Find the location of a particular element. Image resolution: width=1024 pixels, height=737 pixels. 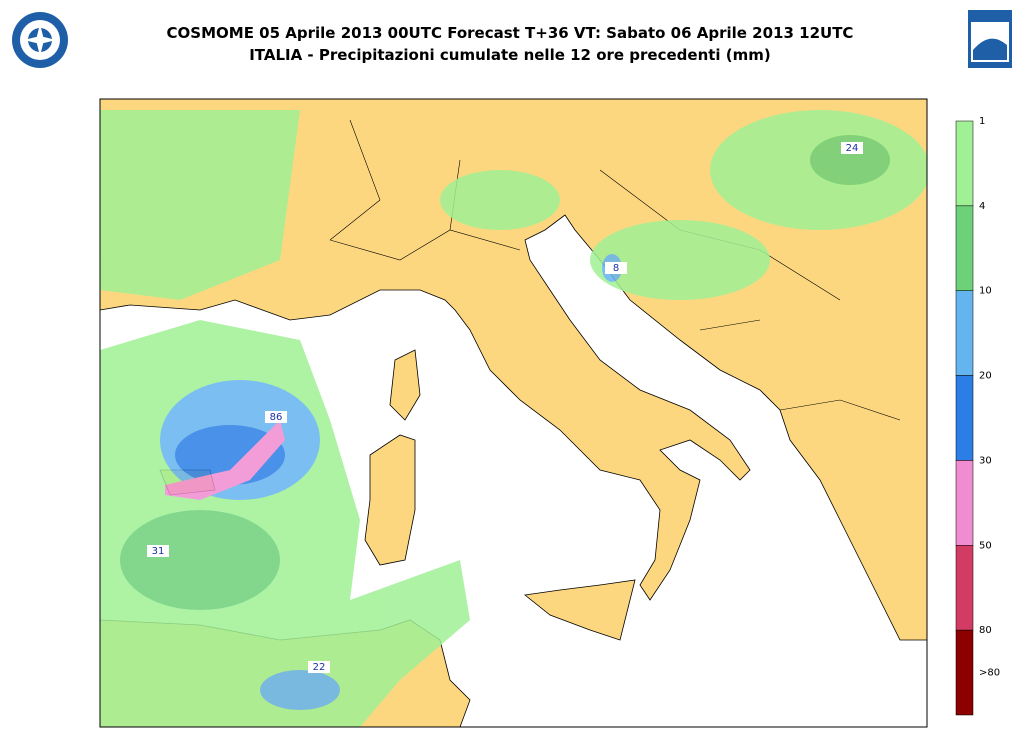

colorbar: 1 4 10 20 30 50 80 >80 is located at coordinates (977, 416).